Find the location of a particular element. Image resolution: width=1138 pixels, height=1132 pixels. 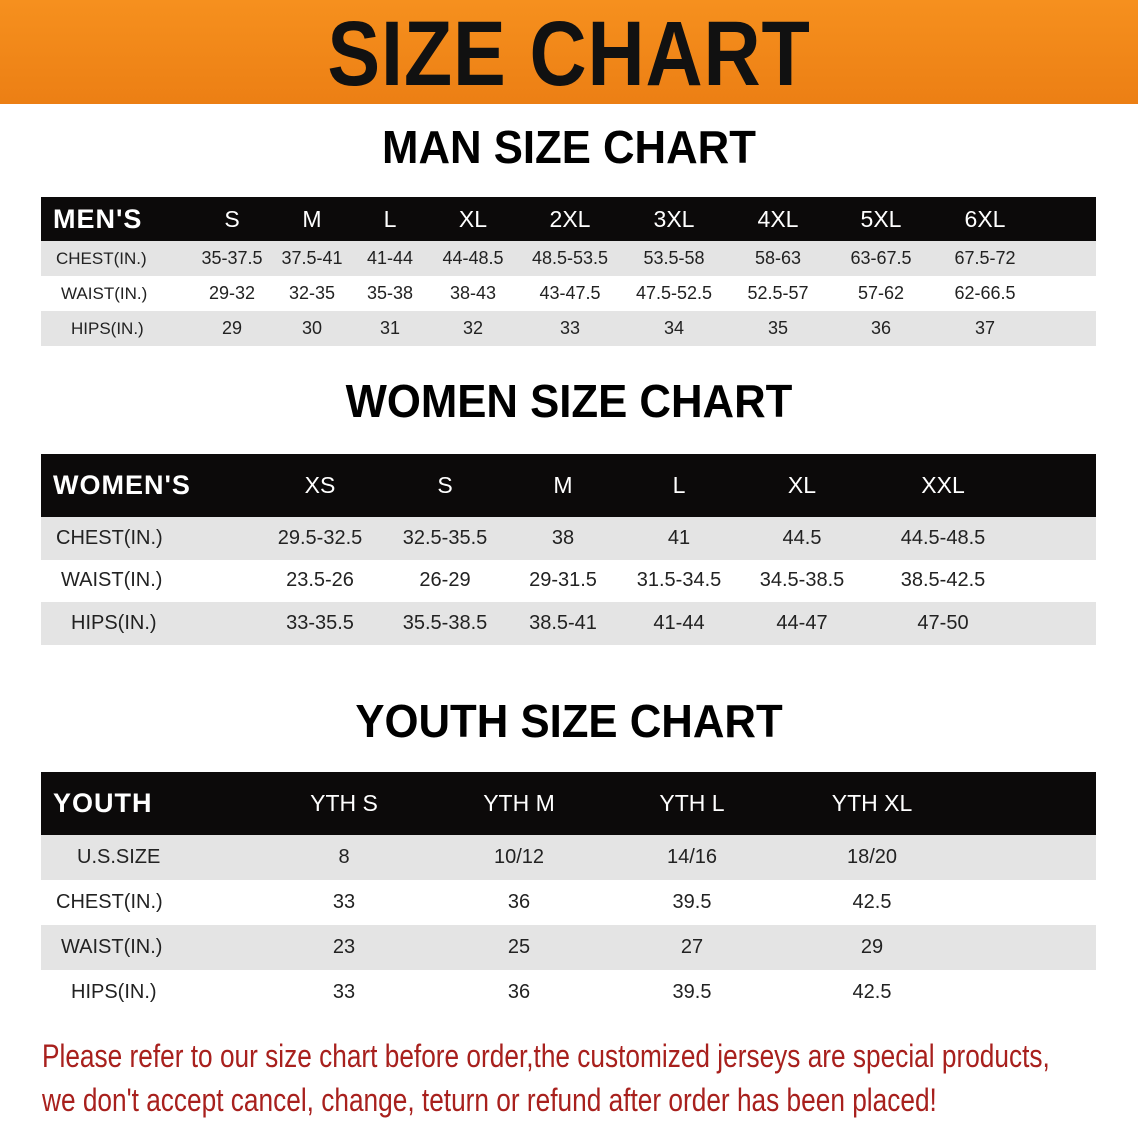

size-header: YTH XL is located at coordinates (872, 803).